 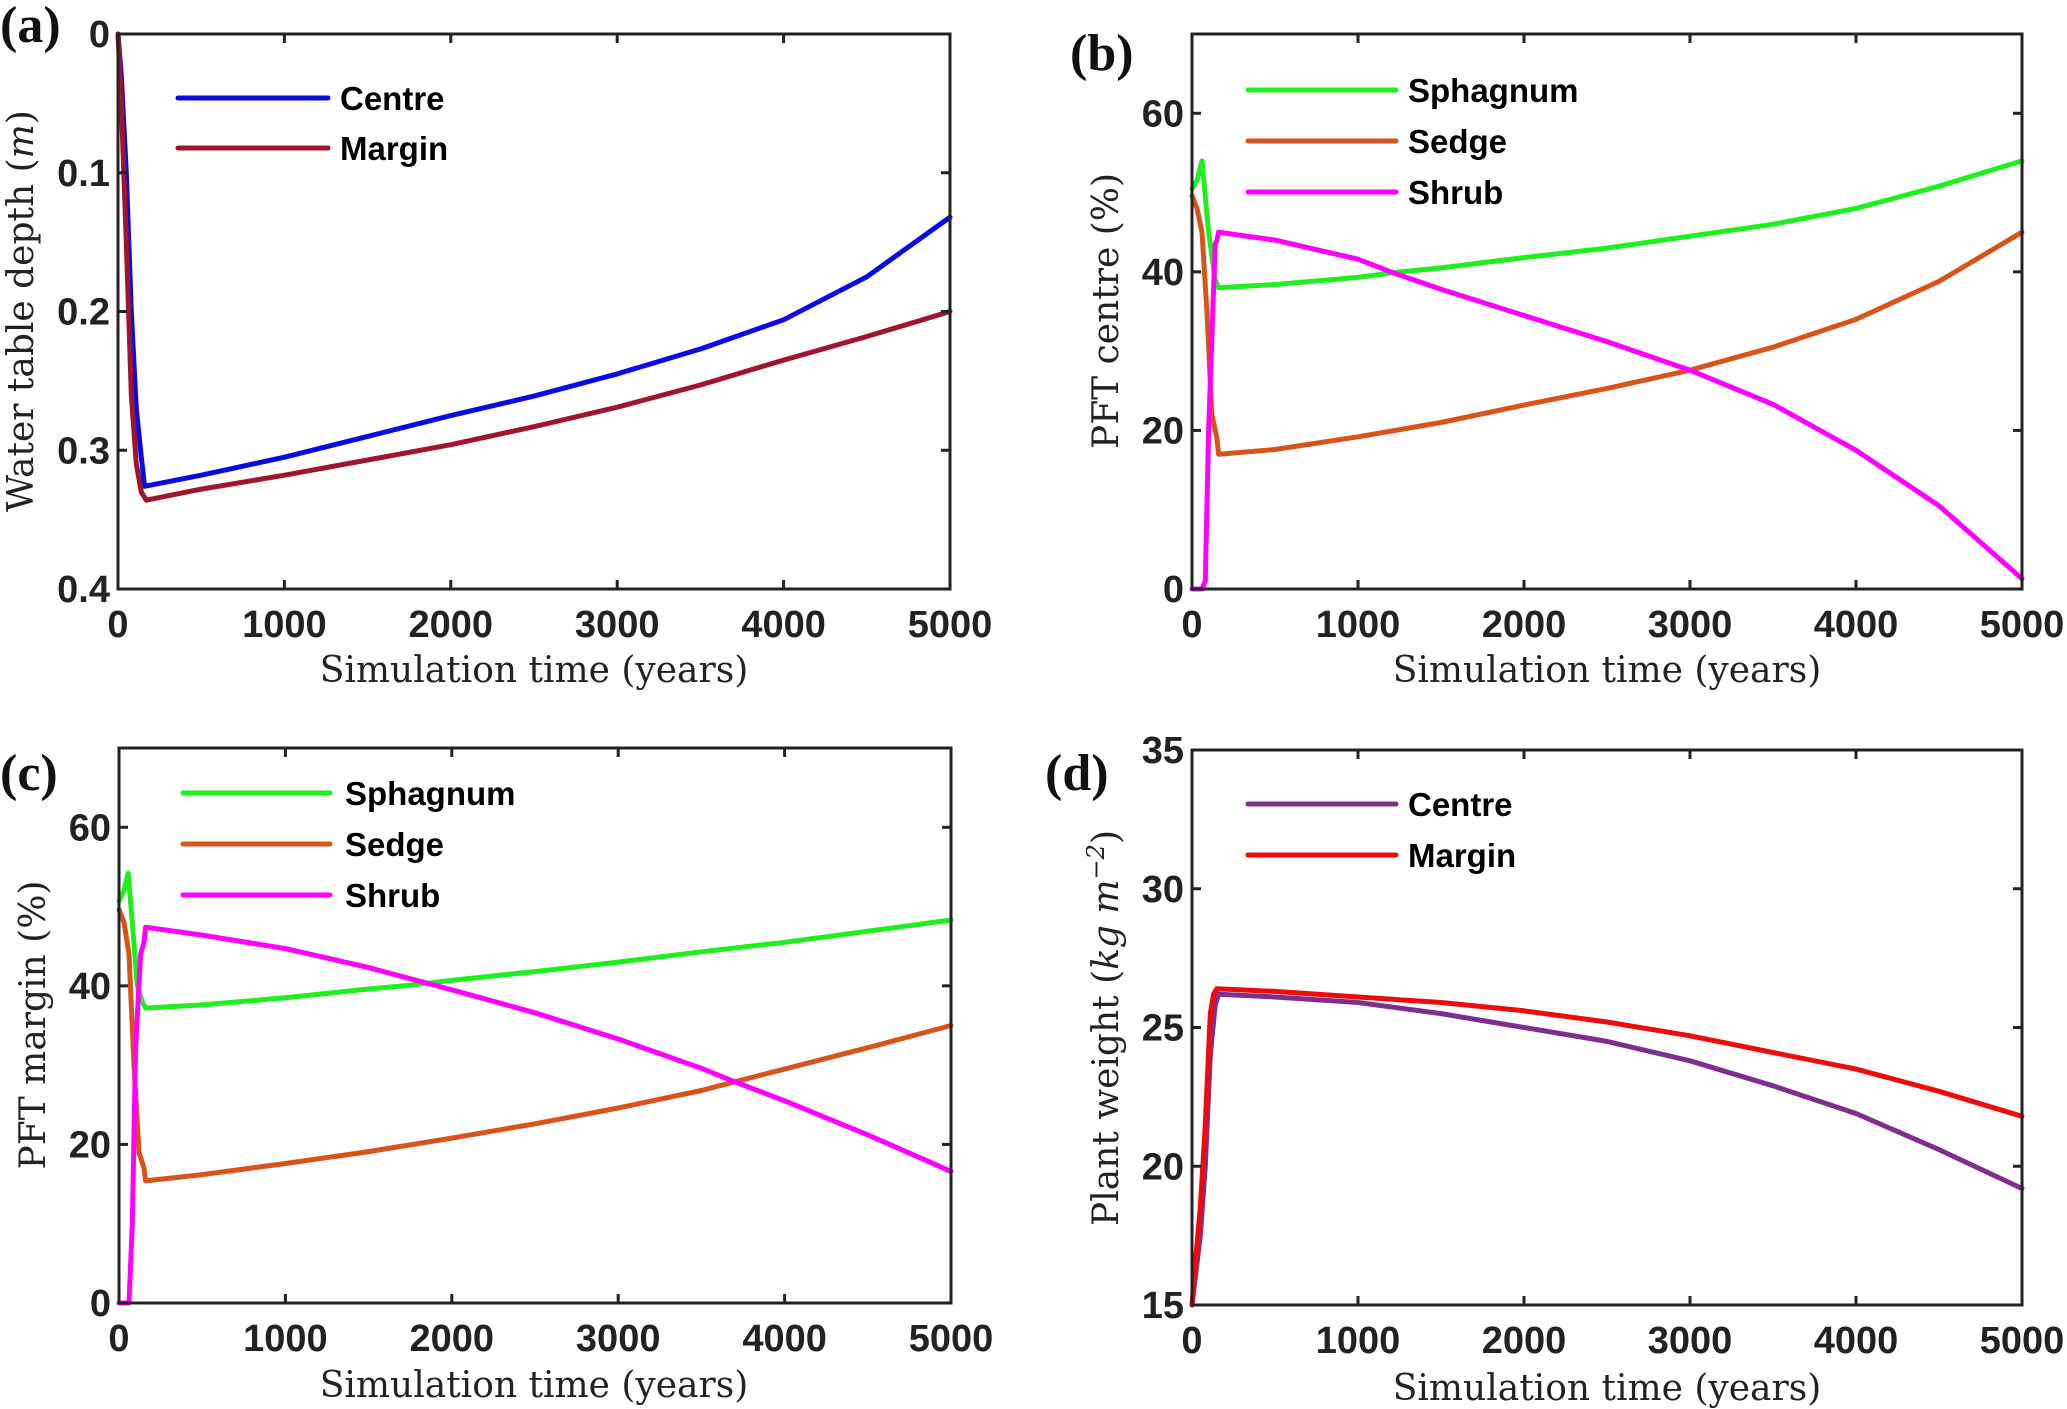 What do you see at coordinates (29, 773) in the screenshot?
I see `panel-label-c: (c)` at bounding box center [29, 773].